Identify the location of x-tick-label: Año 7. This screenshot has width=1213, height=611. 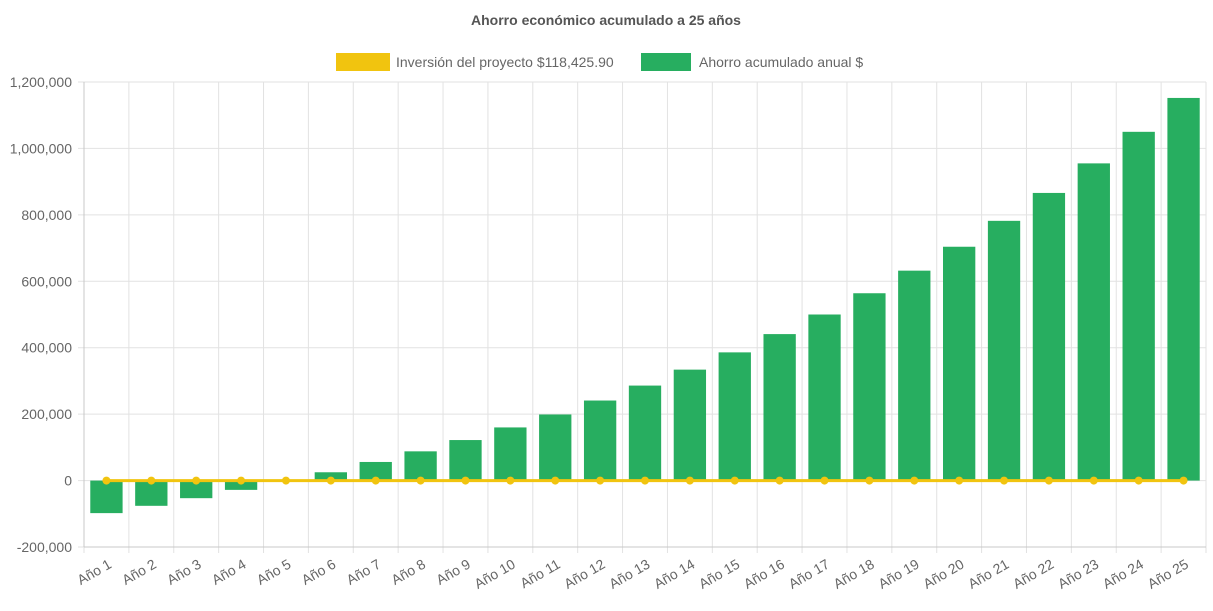
(364, 572).